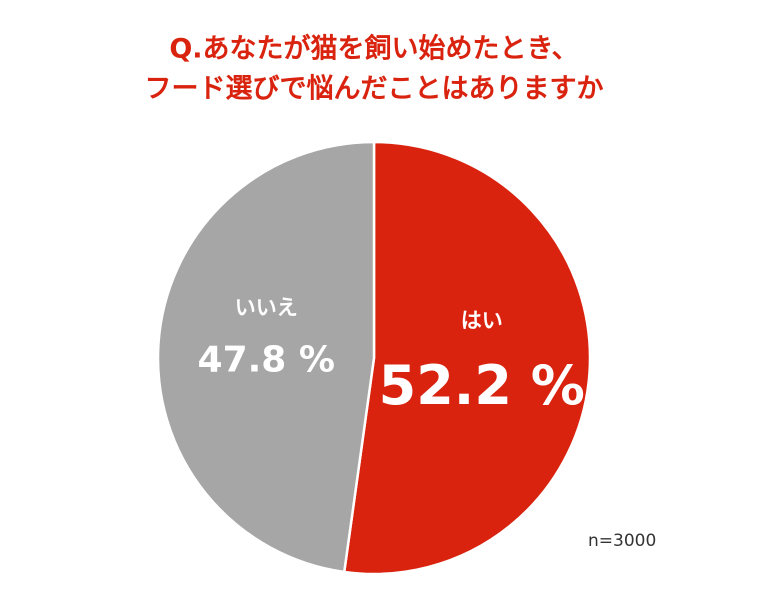 The width and height of the screenshot is (770, 590). What do you see at coordinates (374, 89) in the screenshot?
I see `chart-title: フード選びで悩んだことはありますか` at bounding box center [374, 89].